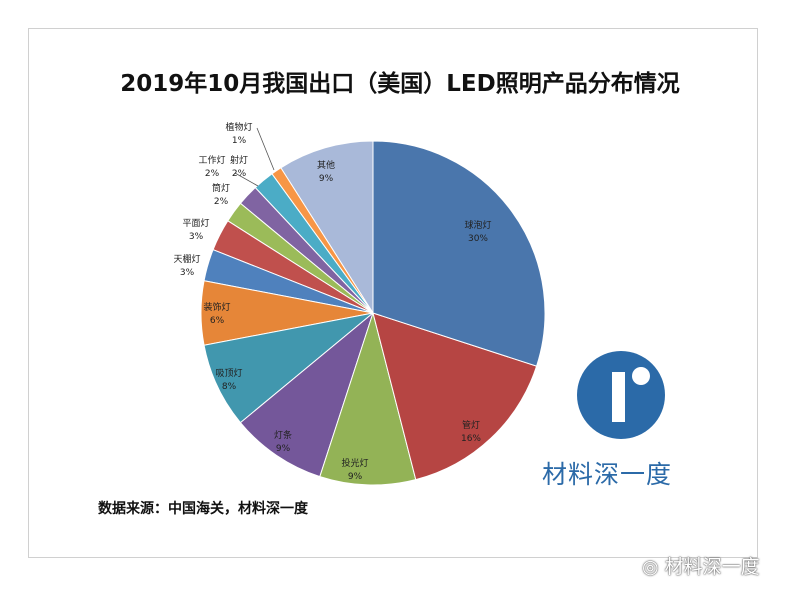 The width and height of the screenshot is (800, 600). What do you see at coordinates (221, 188) in the screenshot?
I see `slice-category-label: 筒灯` at bounding box center [221, 188].